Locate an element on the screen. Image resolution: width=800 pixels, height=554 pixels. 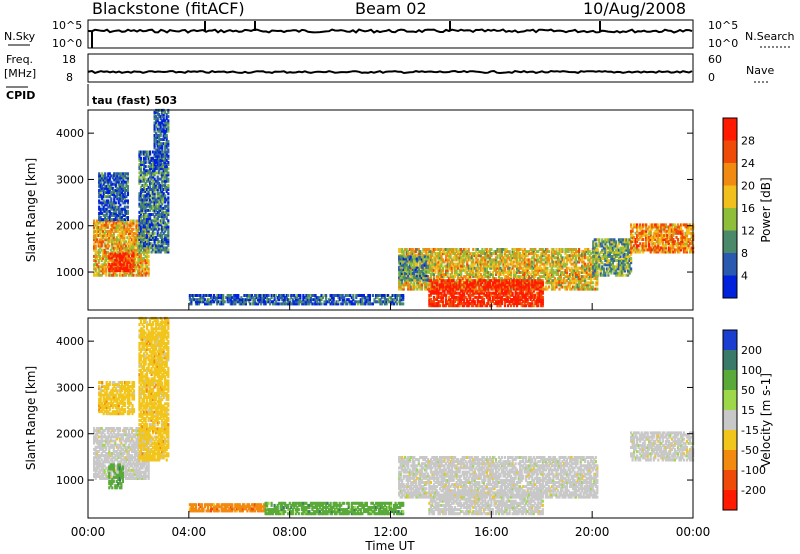
nave-label: Nave is located at coordinates (760, 70).